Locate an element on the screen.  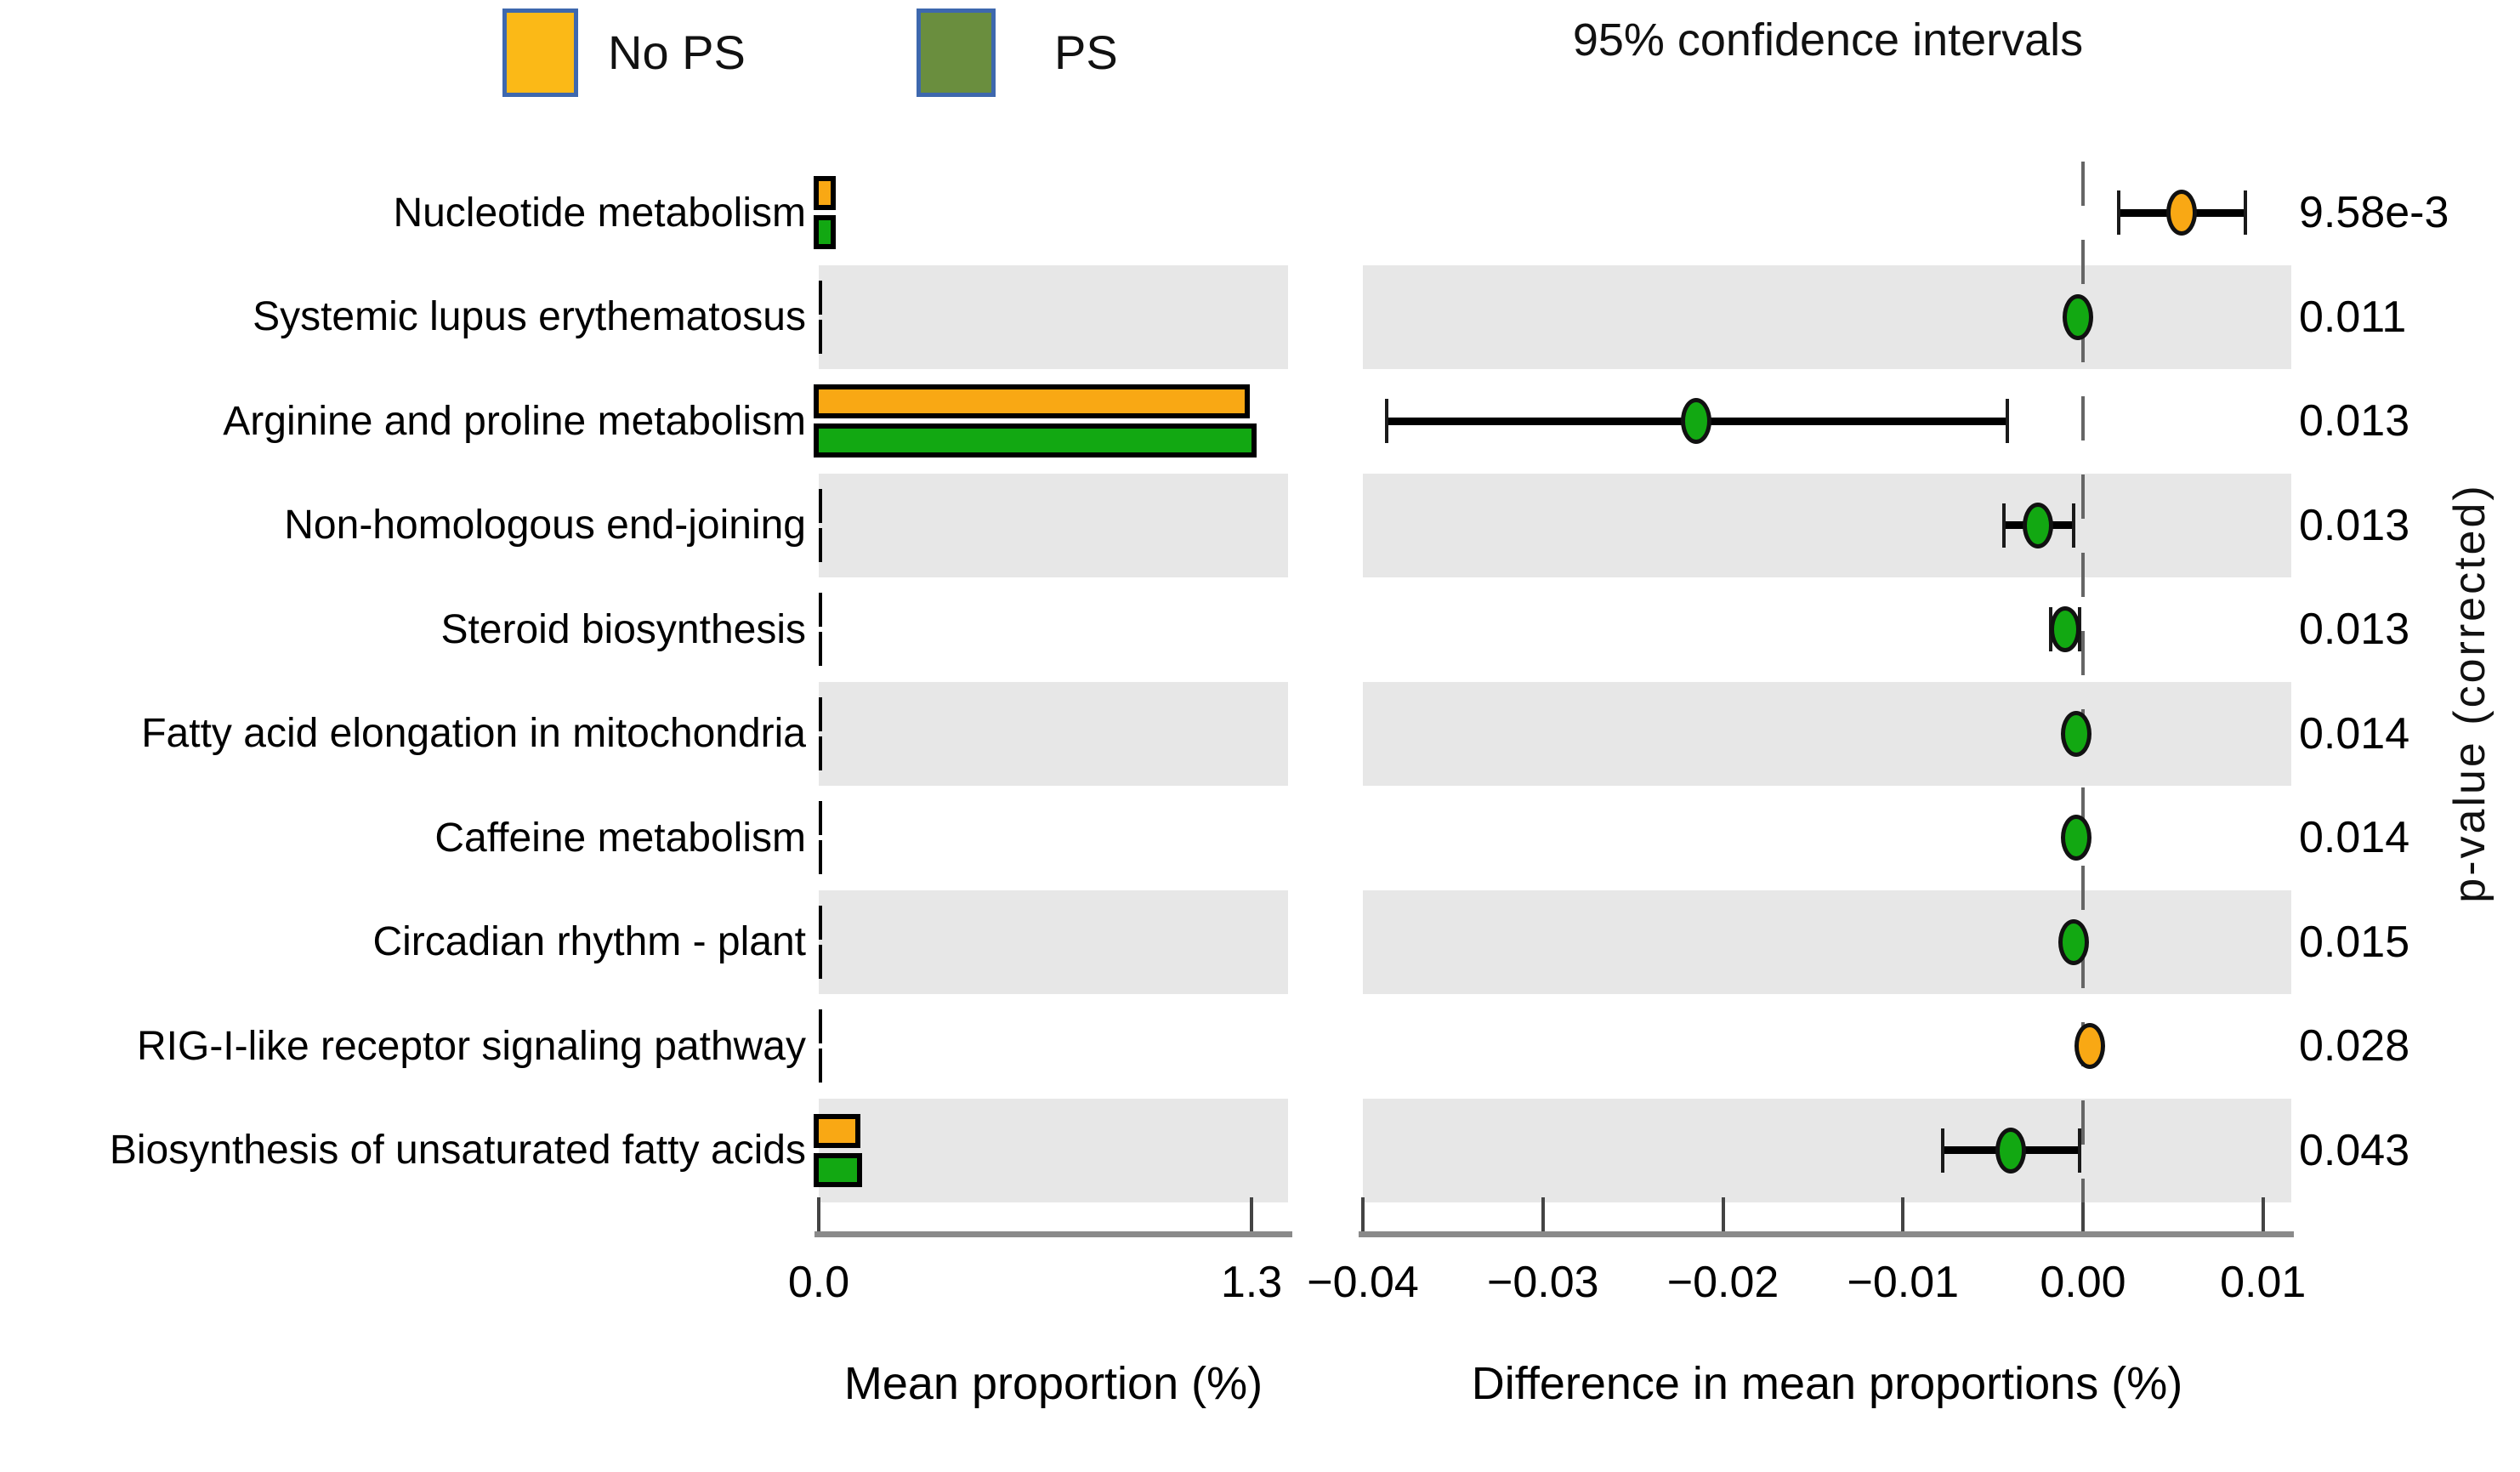
pathway-label: Biosynthesis of unsaturated fatty acids is located at coordinates (458, 1151).